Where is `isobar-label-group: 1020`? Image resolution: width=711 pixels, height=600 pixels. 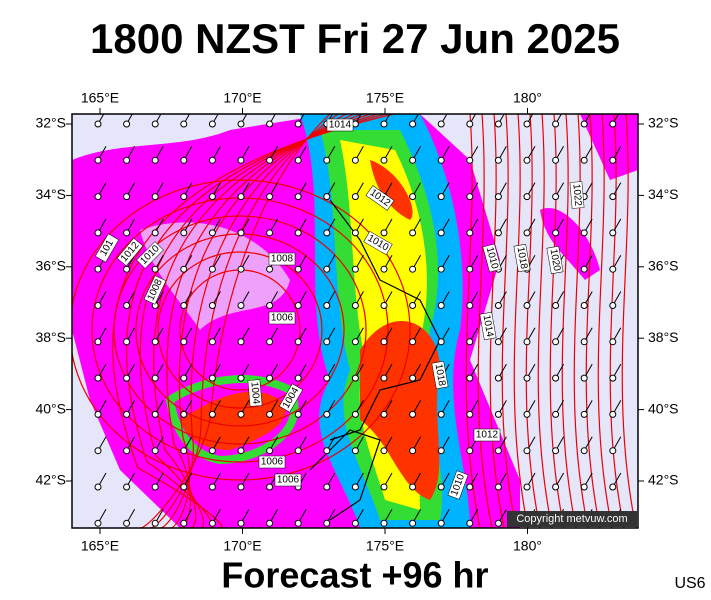 isobar-label-group: 1020 is located at coordinates (555, 260).